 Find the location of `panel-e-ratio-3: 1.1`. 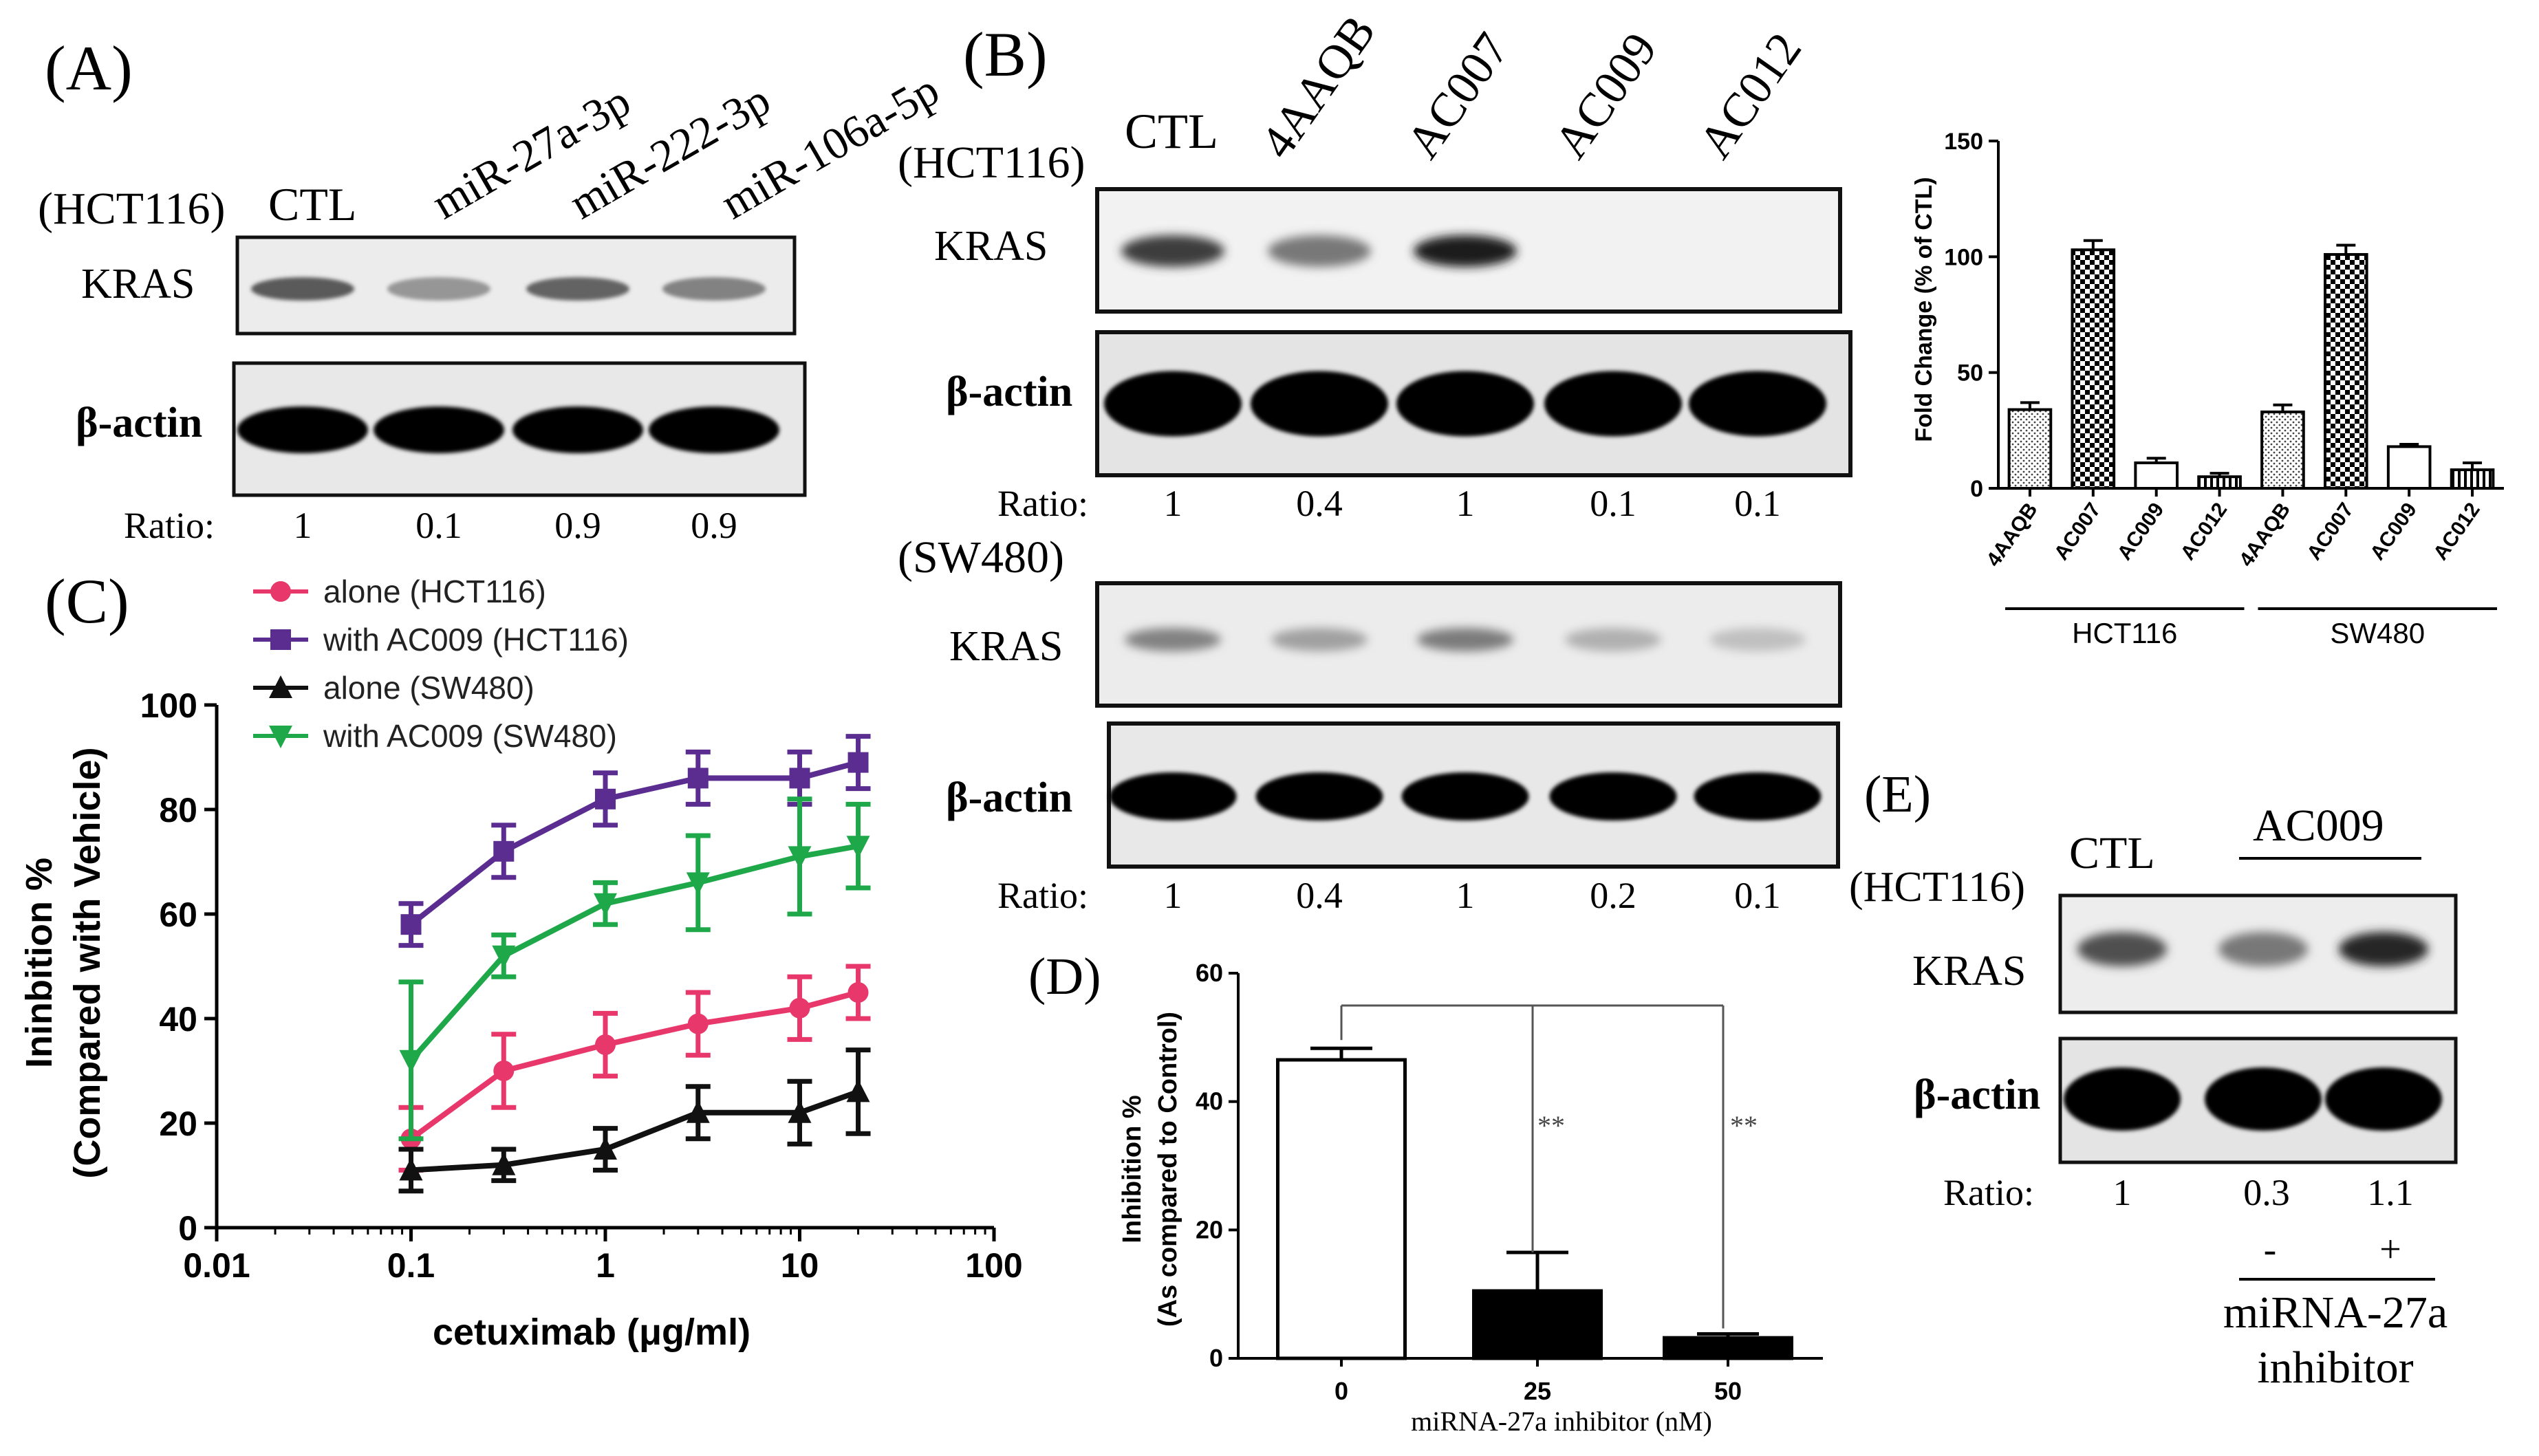

panel-e-ratio-3: 1.1 is located at coordinates (2390, 1192).